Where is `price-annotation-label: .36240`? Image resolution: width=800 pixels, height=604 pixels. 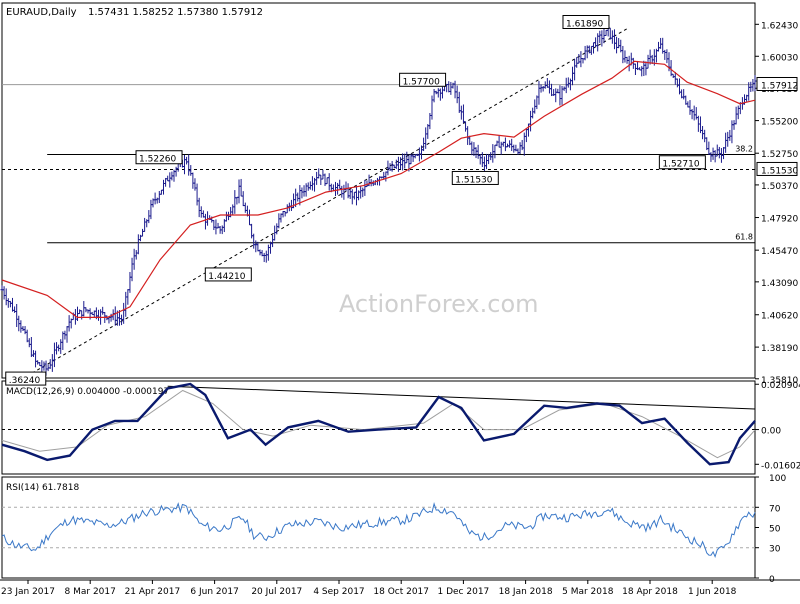 price-annotation-label: .36240 is located at coordinates (25, 381).